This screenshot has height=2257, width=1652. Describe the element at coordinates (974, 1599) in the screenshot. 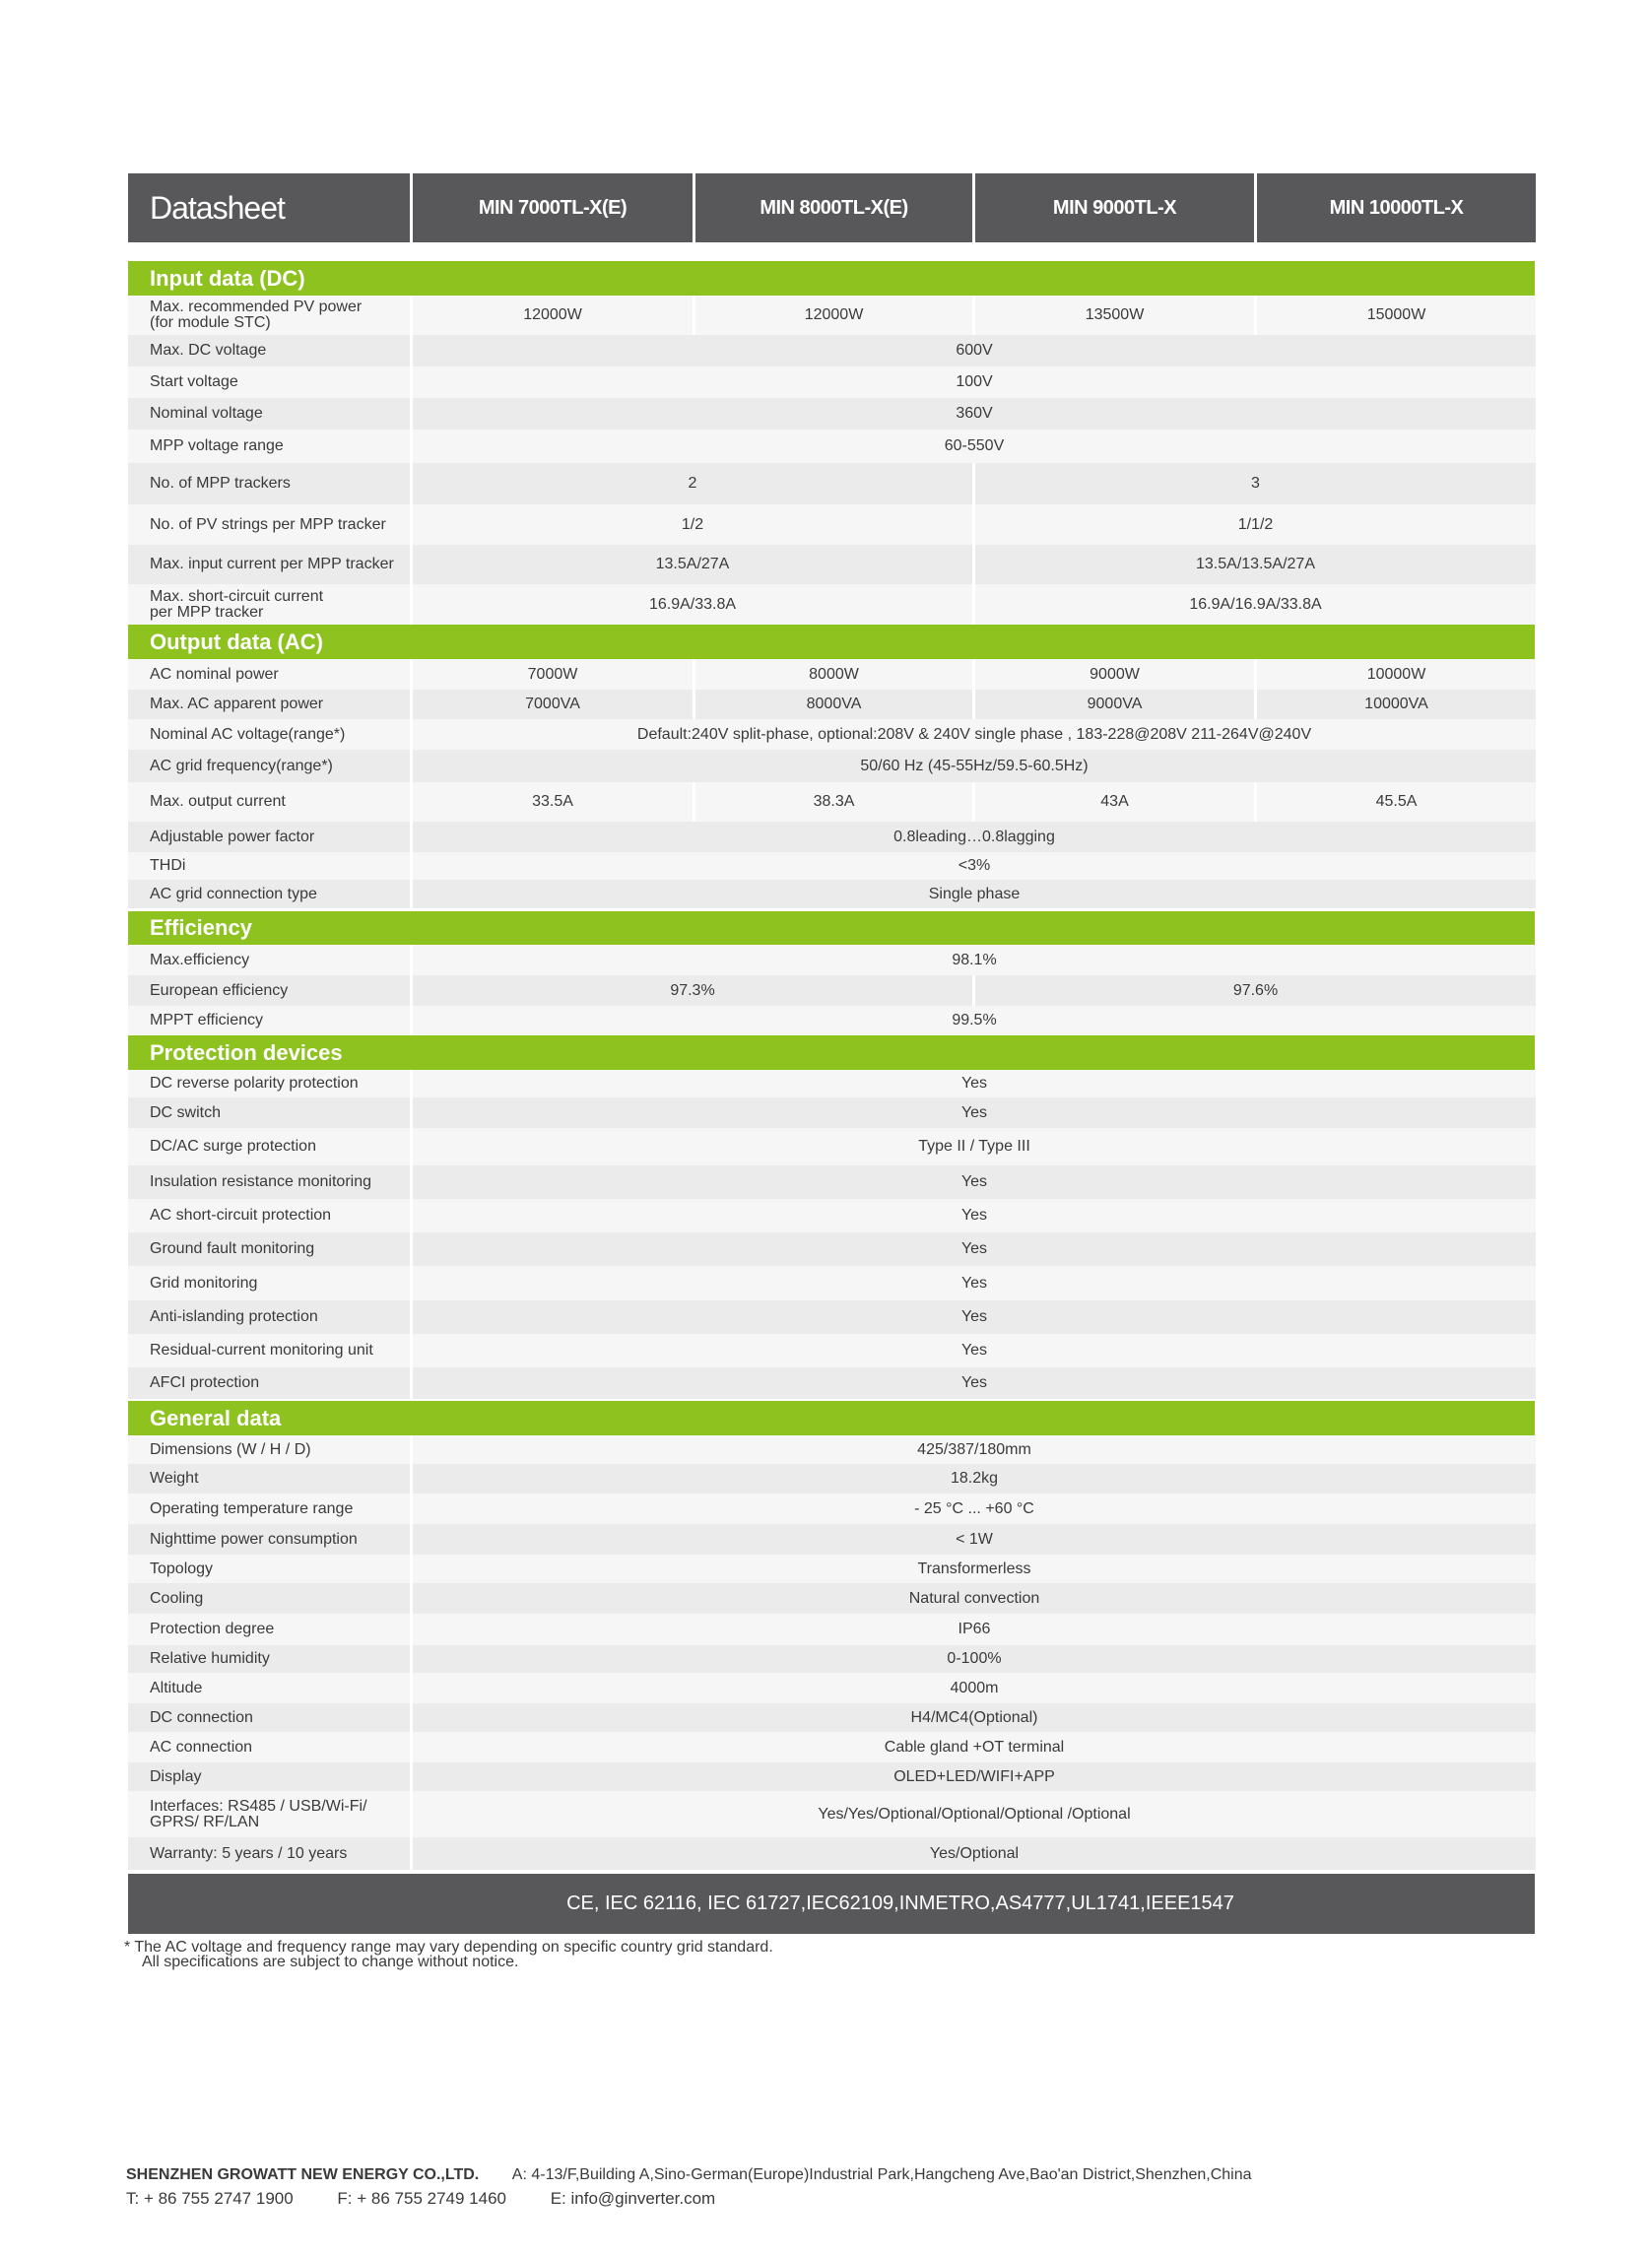

I see `spec-value: Natural convection` at that location.